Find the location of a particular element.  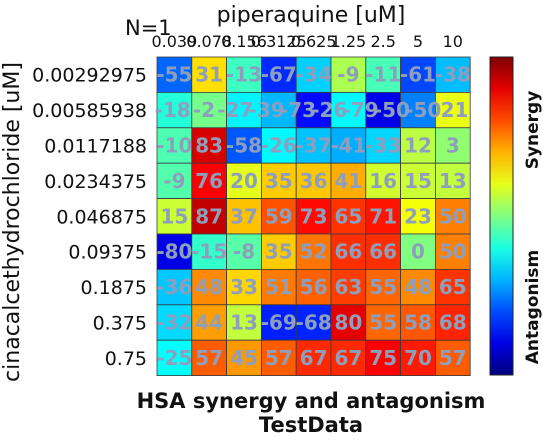

heatmap-cell-label: 36 is located at coordinates (314, 181).